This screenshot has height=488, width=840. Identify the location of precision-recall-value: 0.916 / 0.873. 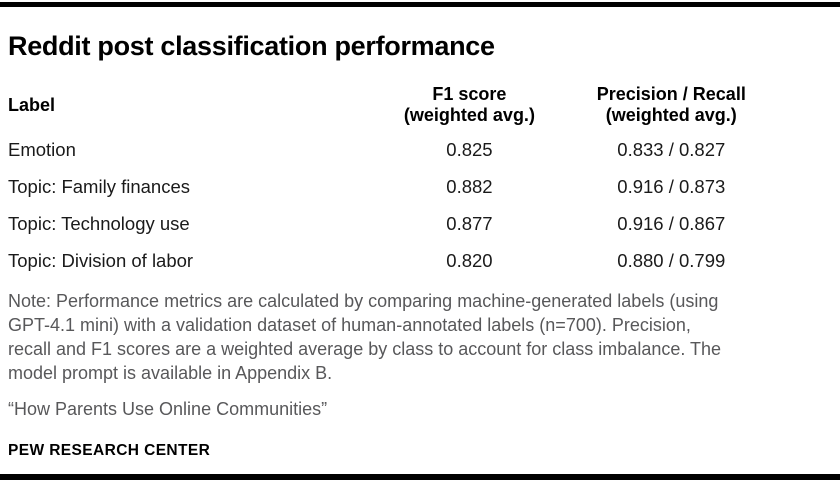
(671, 186).